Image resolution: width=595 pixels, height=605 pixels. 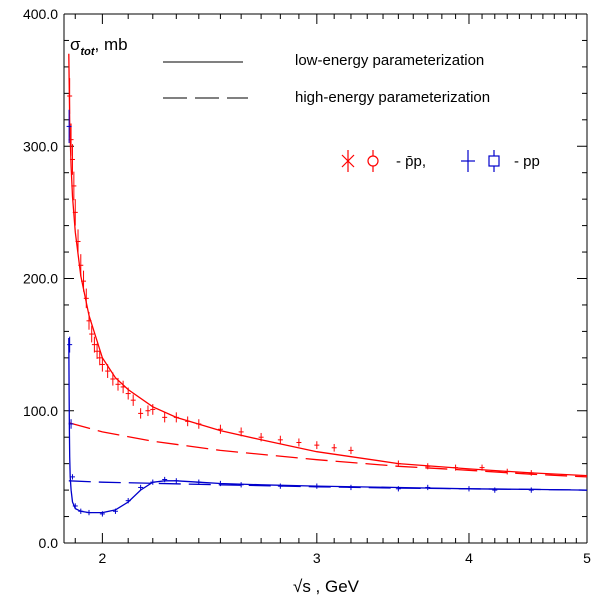 What do you see at coordinates (348, 161) in the screenshot?
I see `legend-pbarp-cross-marker` at bounding box center [348, 161].